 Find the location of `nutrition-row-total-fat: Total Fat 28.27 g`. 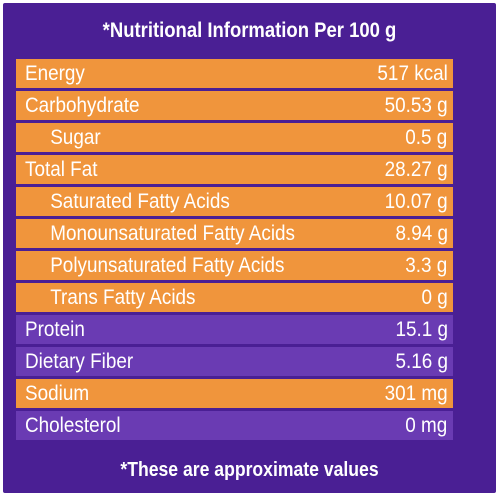

nutrition-row-total-fat: Total Fat 28.27 g is located at coordinates (234, 169).